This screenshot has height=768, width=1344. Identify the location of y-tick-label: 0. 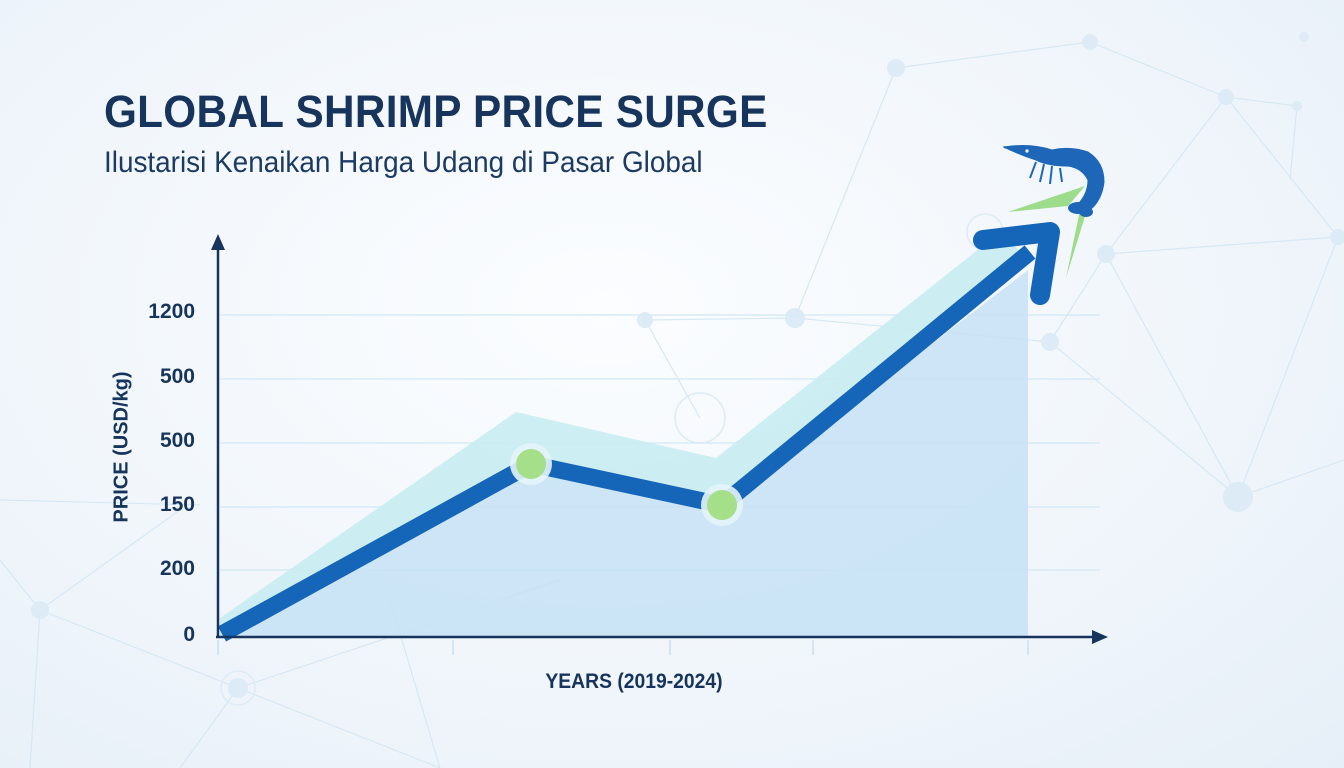
(189, 634).